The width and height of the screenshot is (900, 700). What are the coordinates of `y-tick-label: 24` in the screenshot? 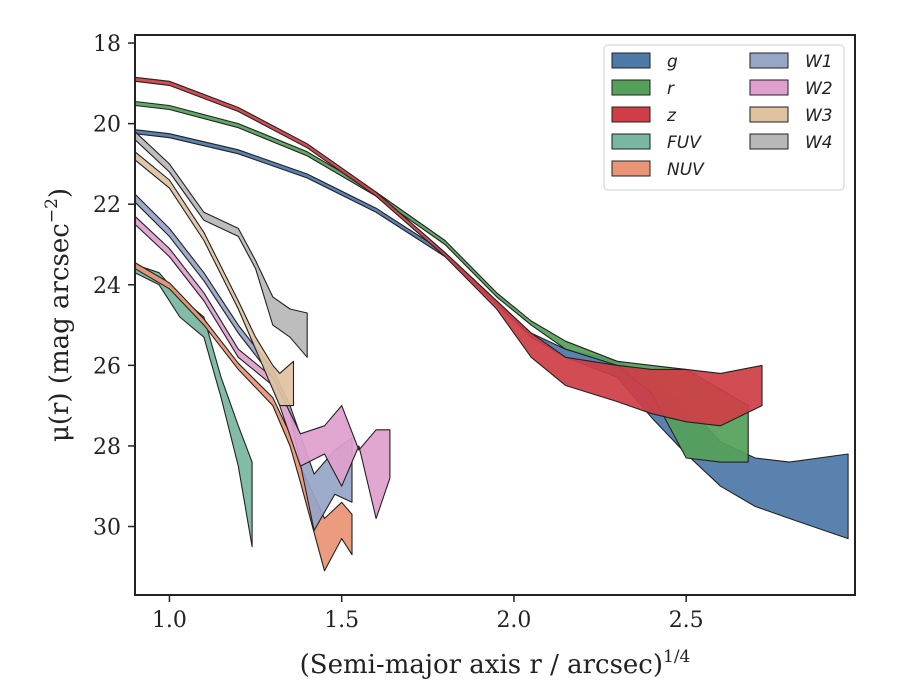 It's located at (107, 286).